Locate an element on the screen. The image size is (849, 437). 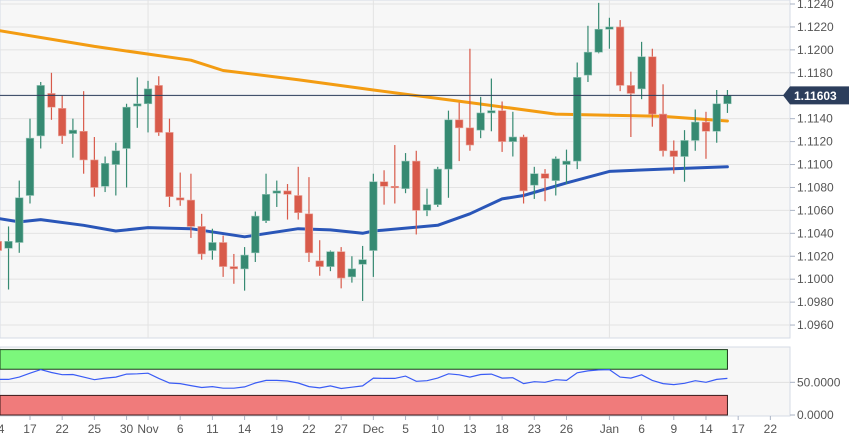
price-tick-label: 1.1220 is located at coordinates (815, 27).